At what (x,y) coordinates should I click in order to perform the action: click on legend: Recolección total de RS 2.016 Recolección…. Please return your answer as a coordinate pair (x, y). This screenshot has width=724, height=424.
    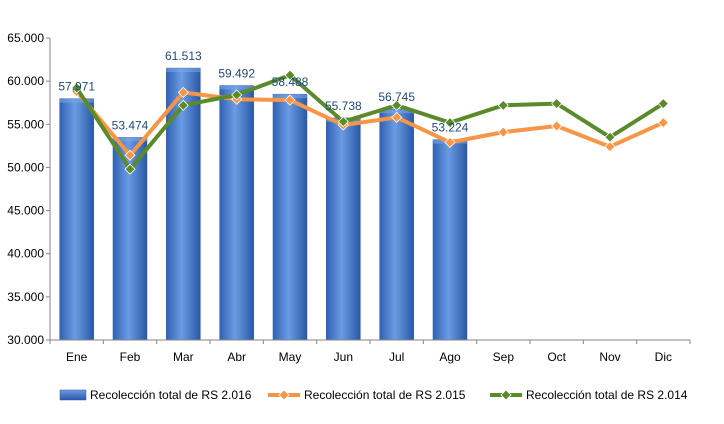
    Looking at the image, I should click on (373, 395).